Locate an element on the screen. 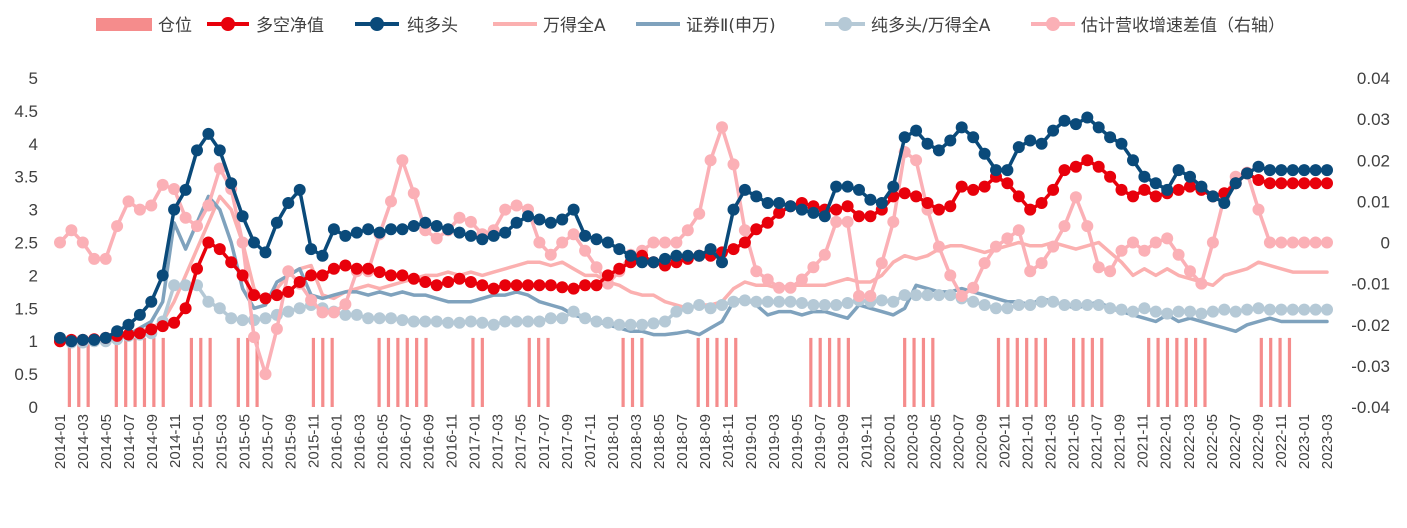 This screenshot has height=528, width=1407. x-tick-label: 2014-01 is located at coordinates (60, 441).